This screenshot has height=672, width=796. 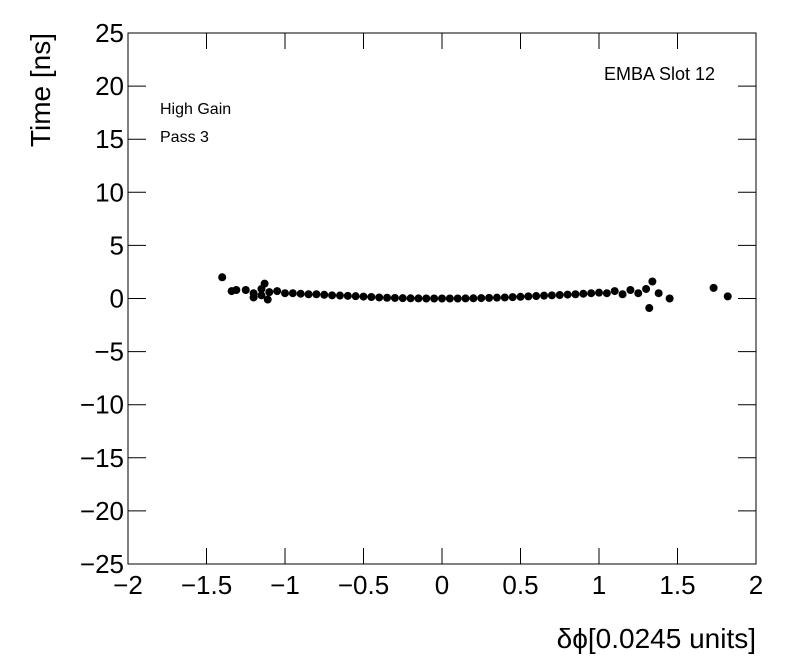 I want to click on y-axis-label: Time [ns], so click(x=40, y=90).